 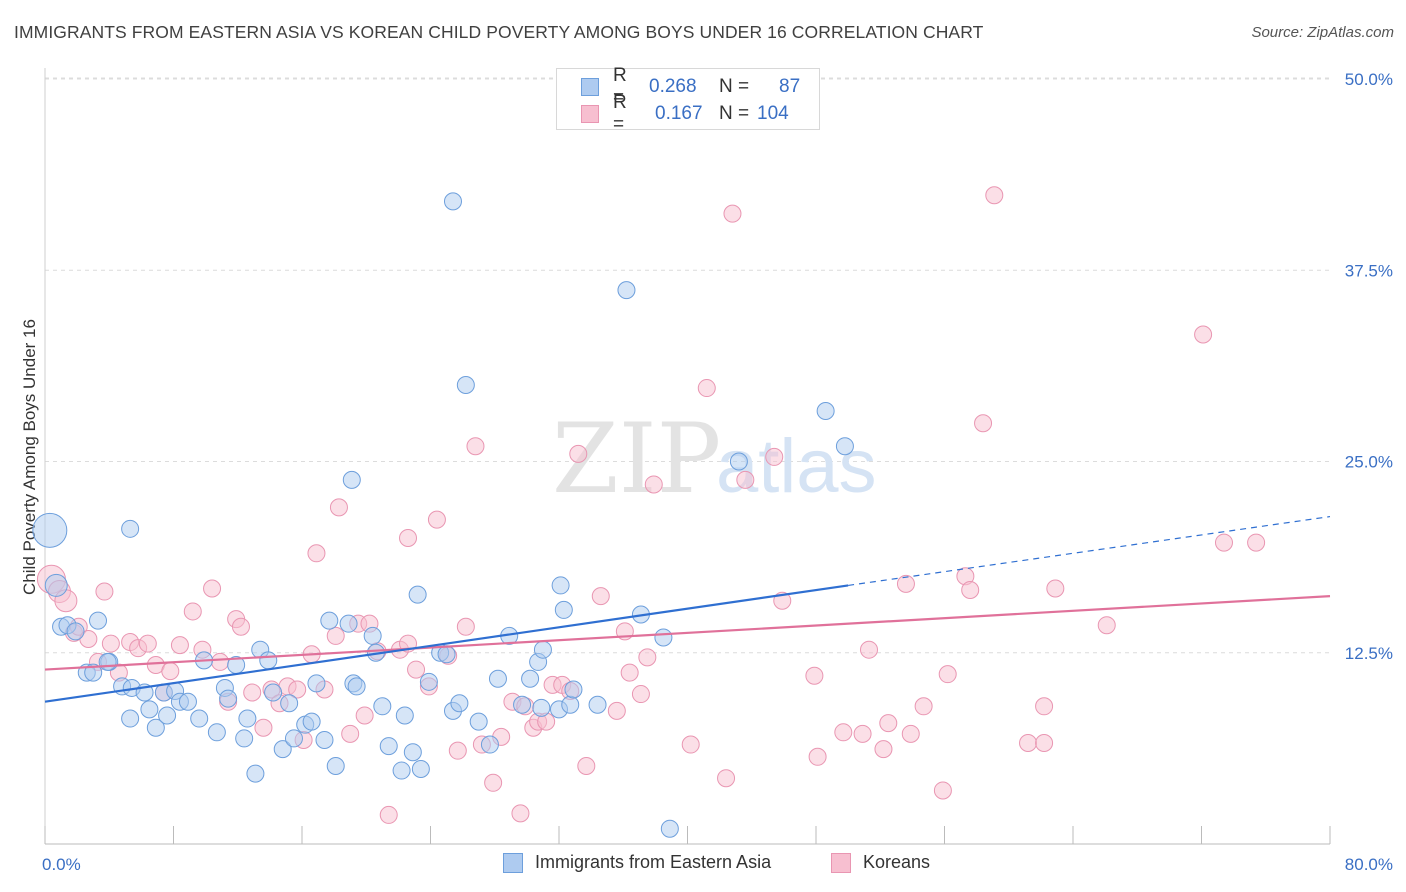 What do you see at coordinates (1369, 864) in the screenshot?
I see `x-tick-label-max: 80.0%` at bounding box center [1369, 864].